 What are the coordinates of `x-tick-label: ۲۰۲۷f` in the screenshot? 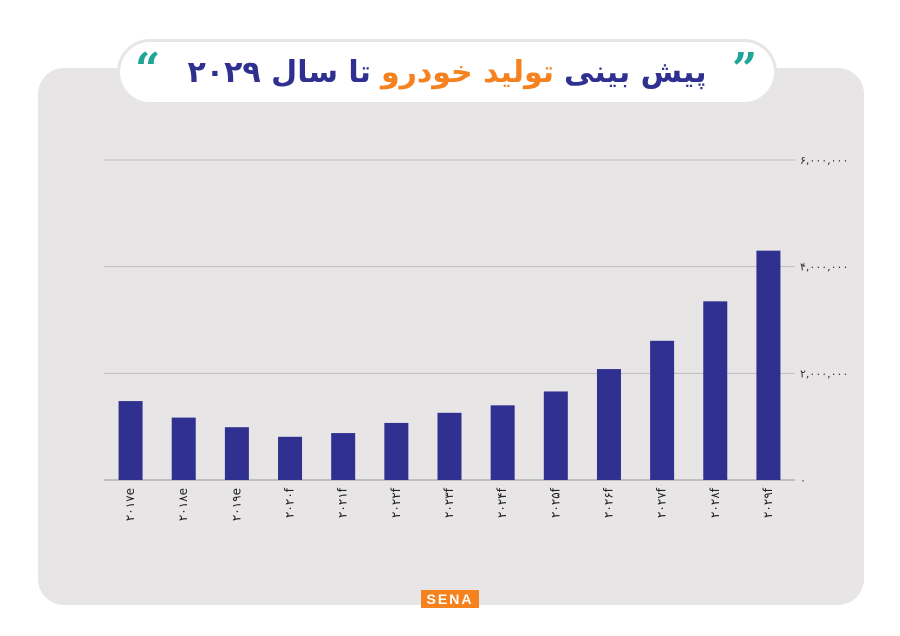 It's located at (662, 502).